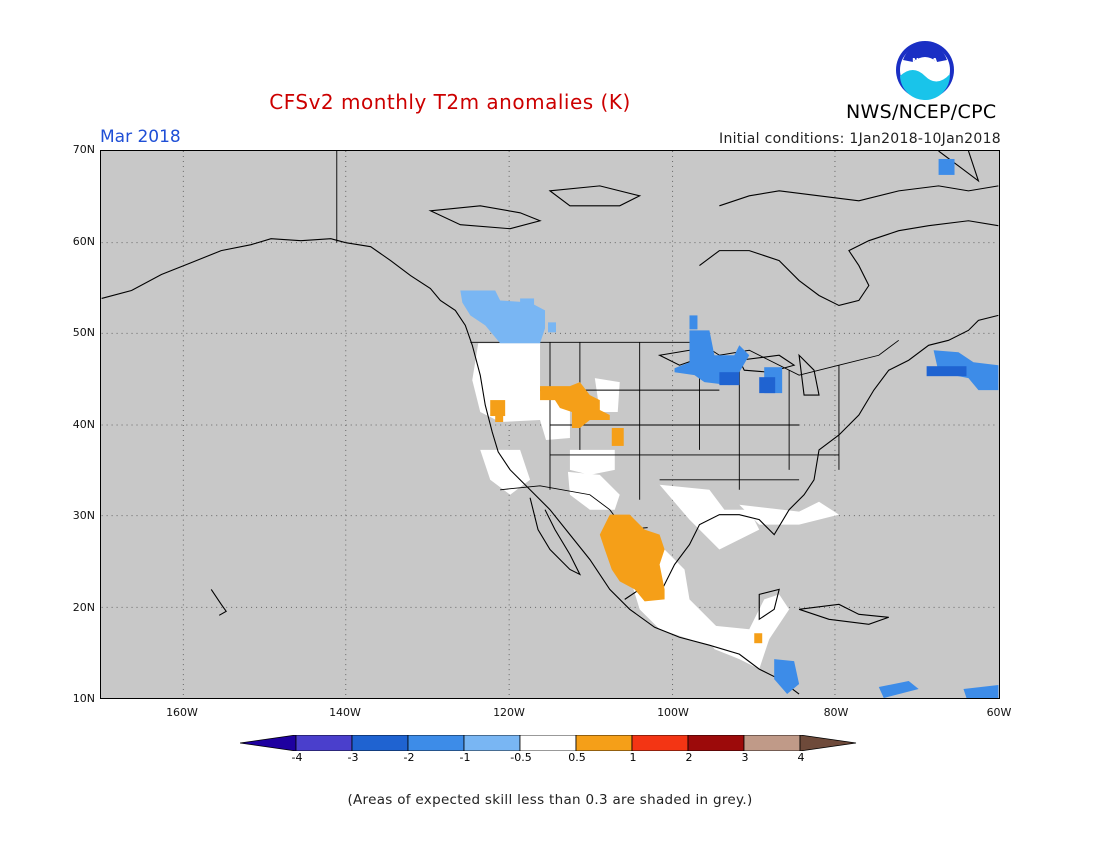  What do you see at coordinates (689, 757) in the screenshot?
I see `colorbar-label: 2` at bounding box center [689, 757].